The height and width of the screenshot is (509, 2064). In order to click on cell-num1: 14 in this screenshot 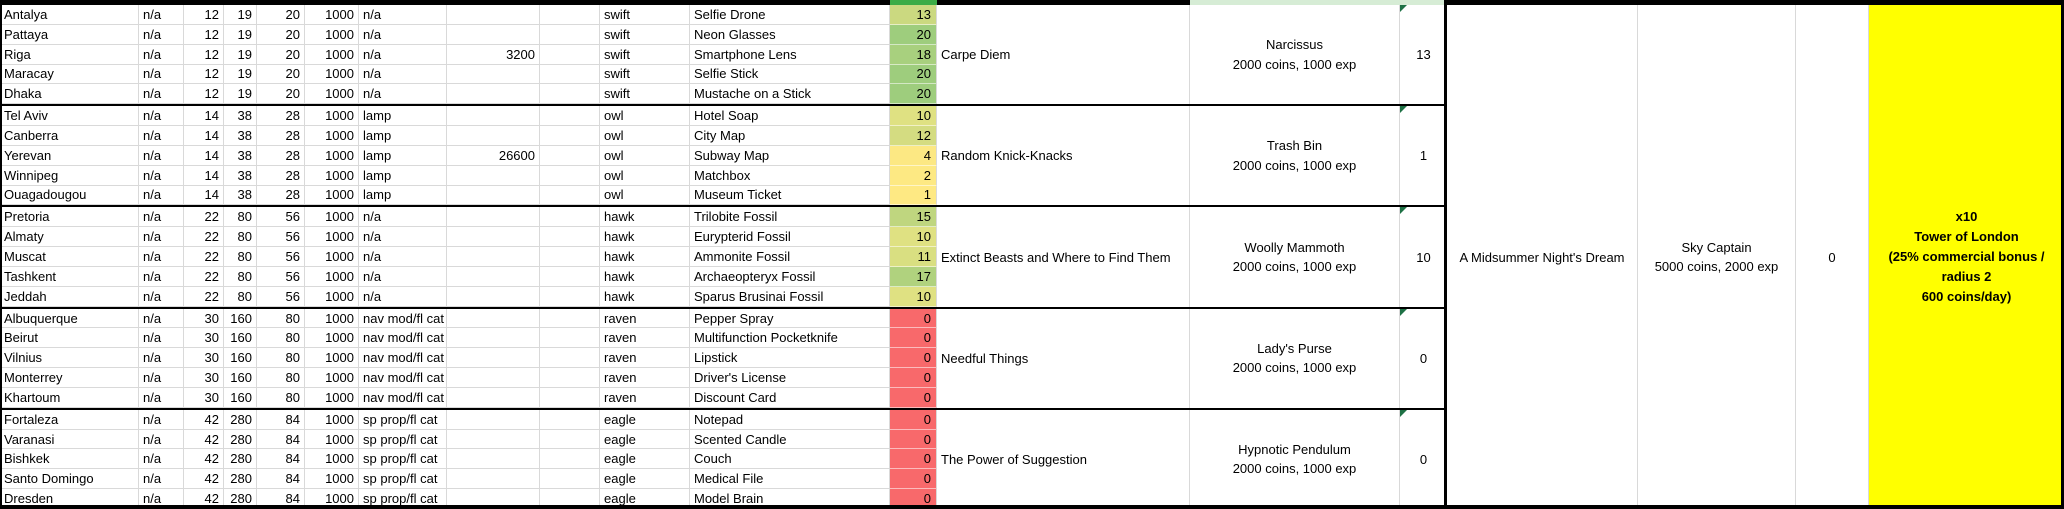, I will do `click(204, 155)`.